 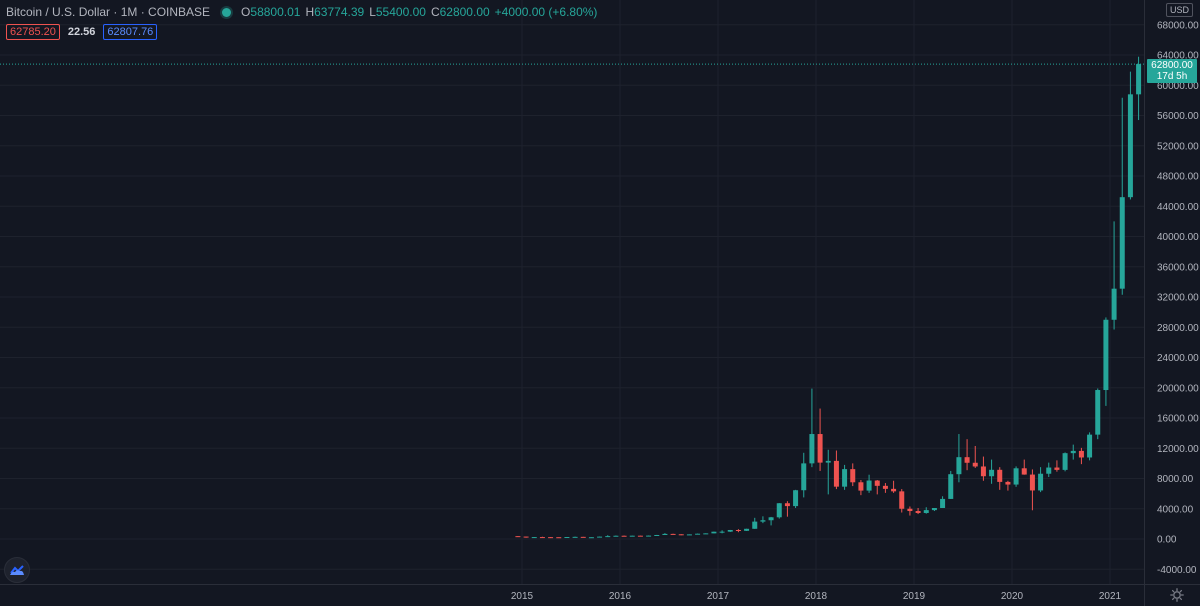 I want to click on low-value: 55400.00, so click(x=400, y=12).